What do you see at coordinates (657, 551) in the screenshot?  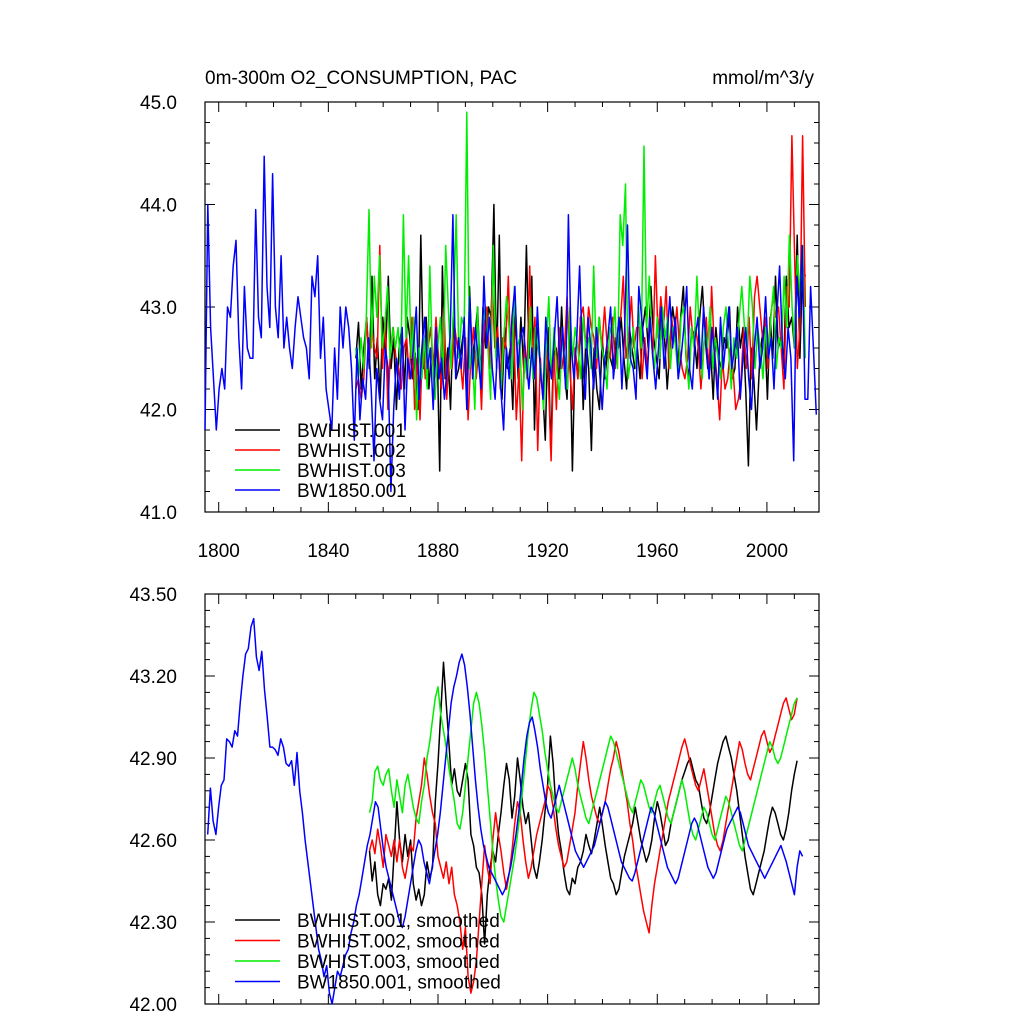 I see `x-tick-label: 1960` at bounding box center [657, 551].